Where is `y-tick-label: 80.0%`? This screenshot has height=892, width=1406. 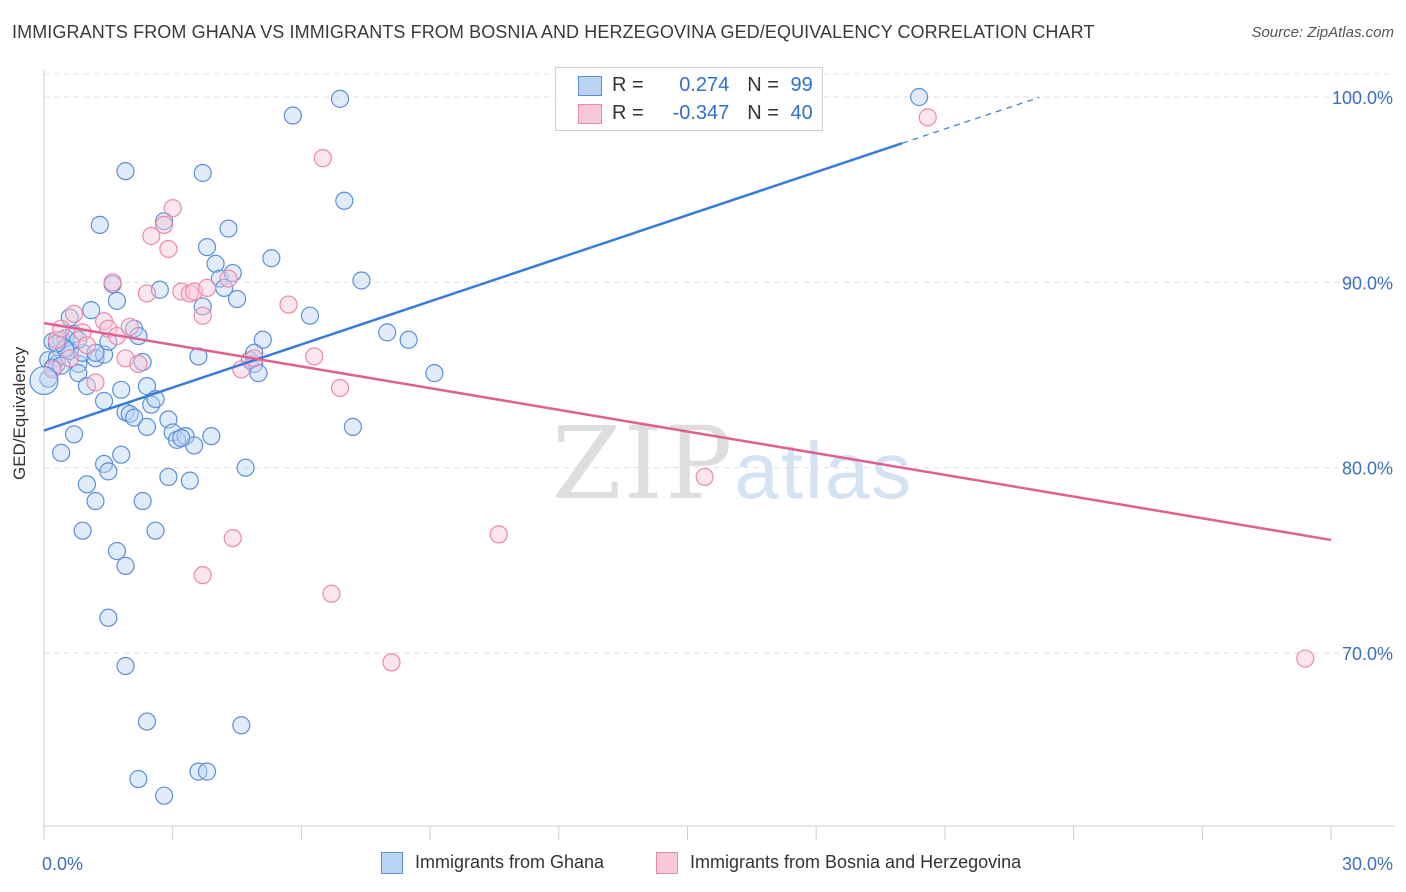
y-tick-label: 80.0% is located at coordinates (1367, 469).